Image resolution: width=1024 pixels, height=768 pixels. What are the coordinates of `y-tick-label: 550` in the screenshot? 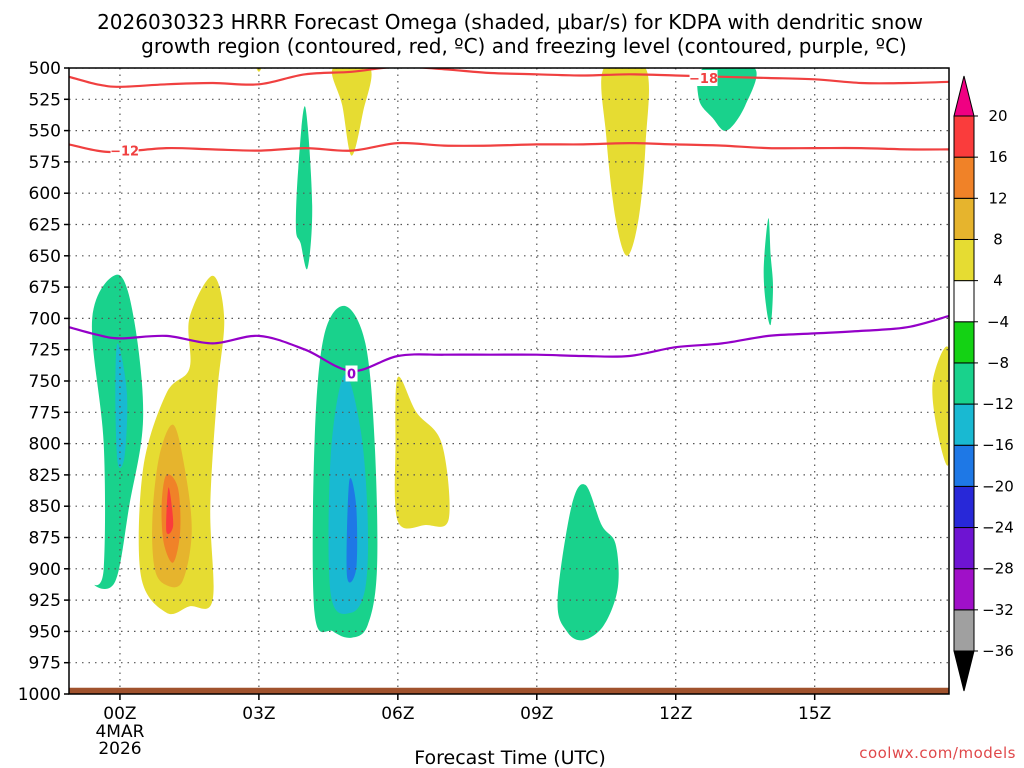 It's located at (45, 132).